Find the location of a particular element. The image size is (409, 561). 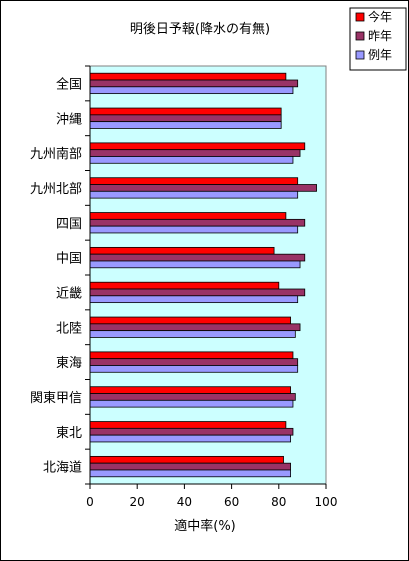

category-label: 四国 is located at coordinates (69, 224).